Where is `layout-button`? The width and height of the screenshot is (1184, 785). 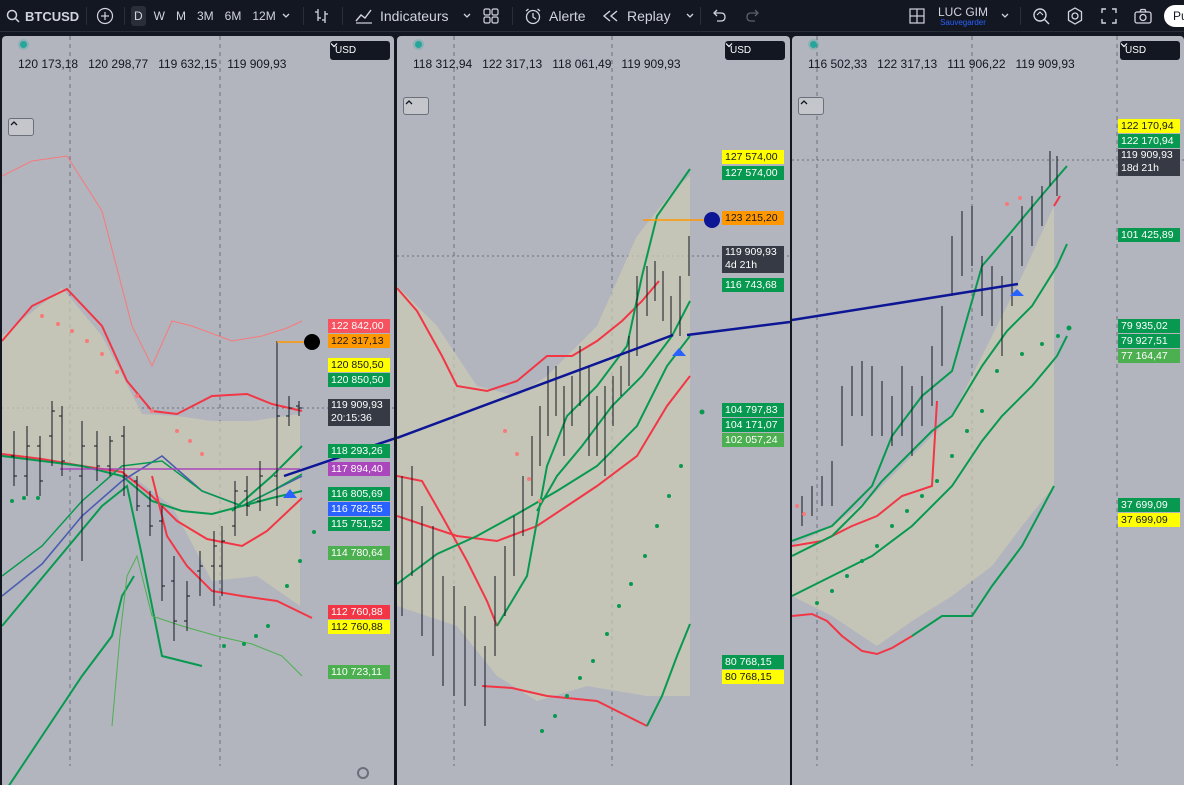 layout-button is located at coordinates (917, 16).